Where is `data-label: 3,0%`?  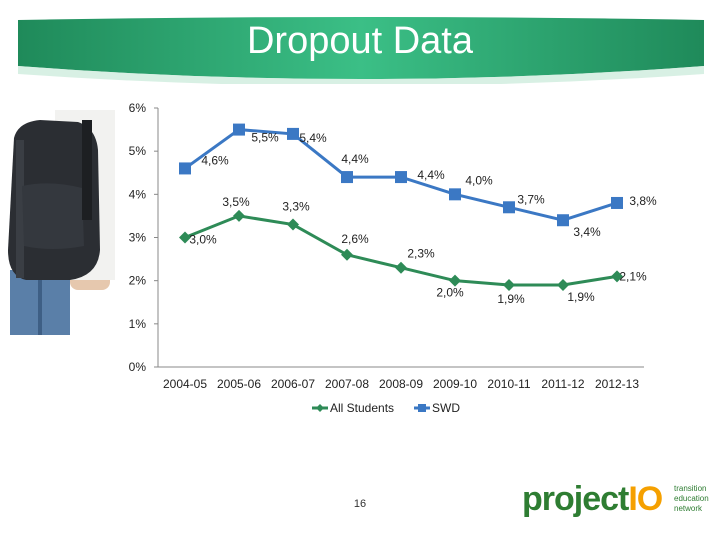 data-label: 3,0% is located at coordinates (203, 240).